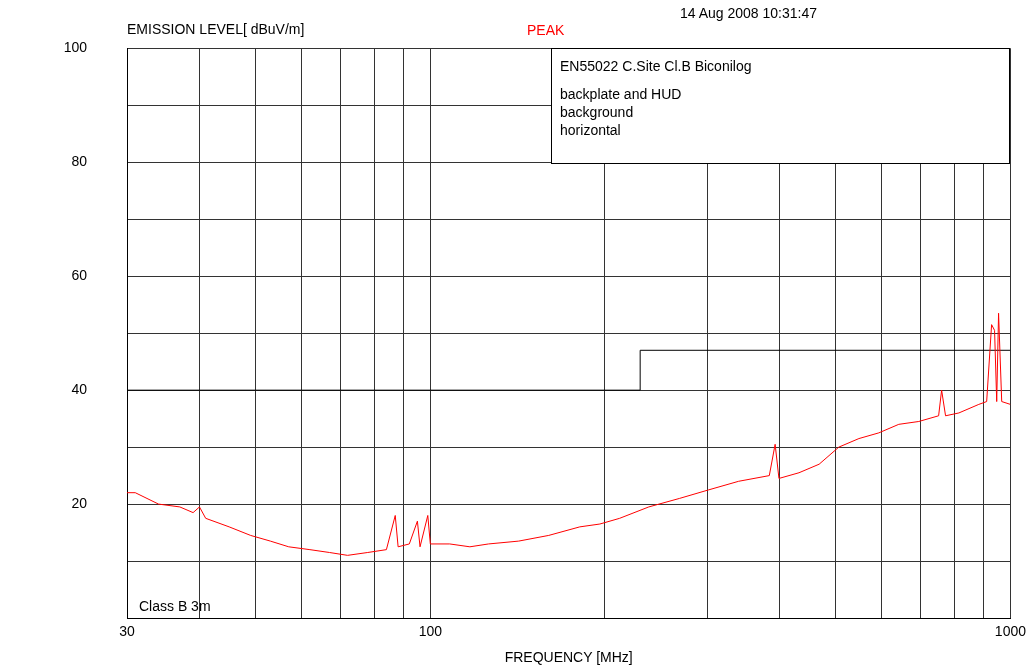  What do you see at coordinates (79, 161) in the screenshot?
I see `y-tick-label: 80` at bounding box center [79, 161].